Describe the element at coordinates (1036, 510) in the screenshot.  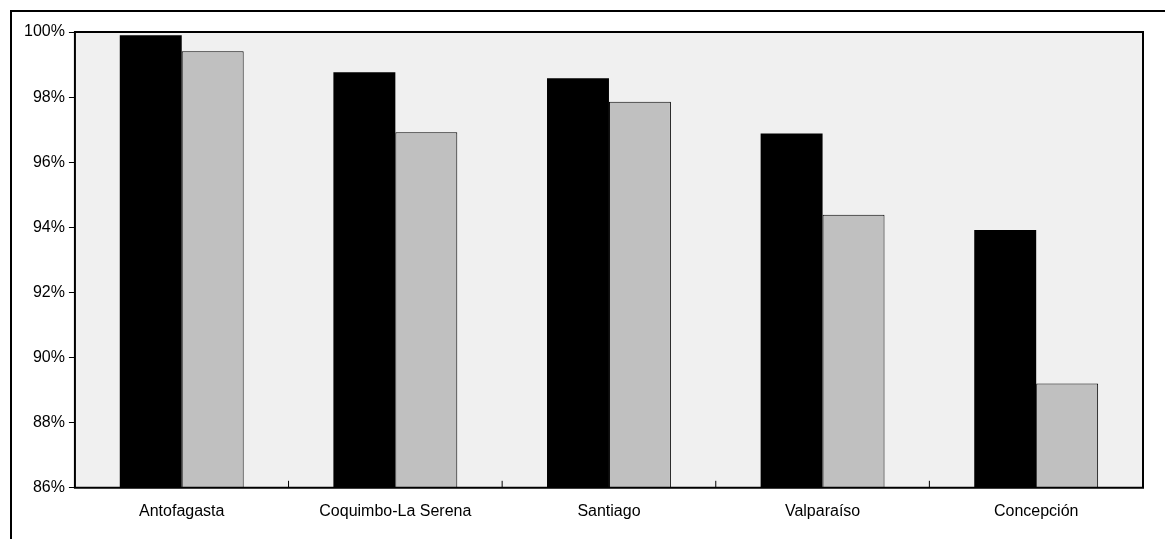
I see `x-tick-label: Concepción` at that location.